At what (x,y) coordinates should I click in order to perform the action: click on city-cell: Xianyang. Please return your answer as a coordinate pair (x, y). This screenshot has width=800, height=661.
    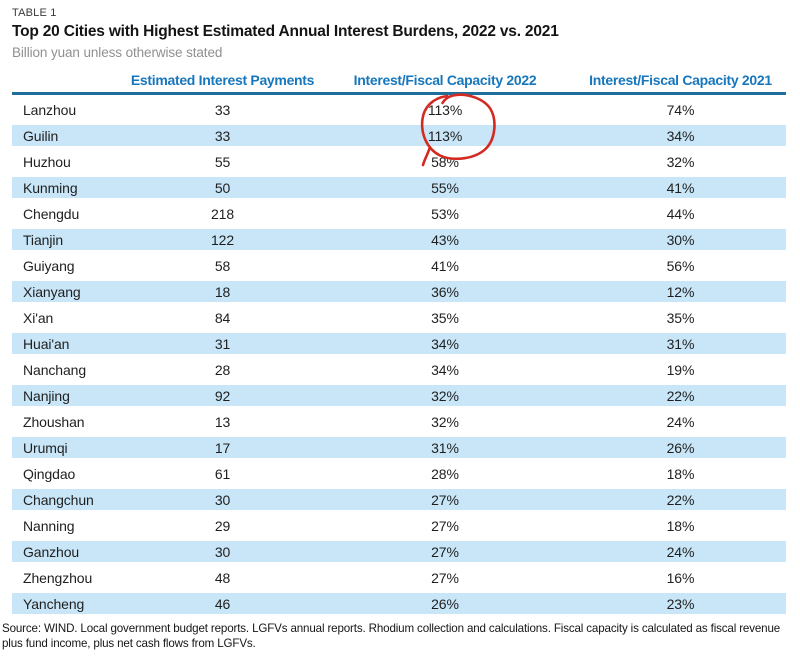
    Looking at the image, I should click on (52, 291).